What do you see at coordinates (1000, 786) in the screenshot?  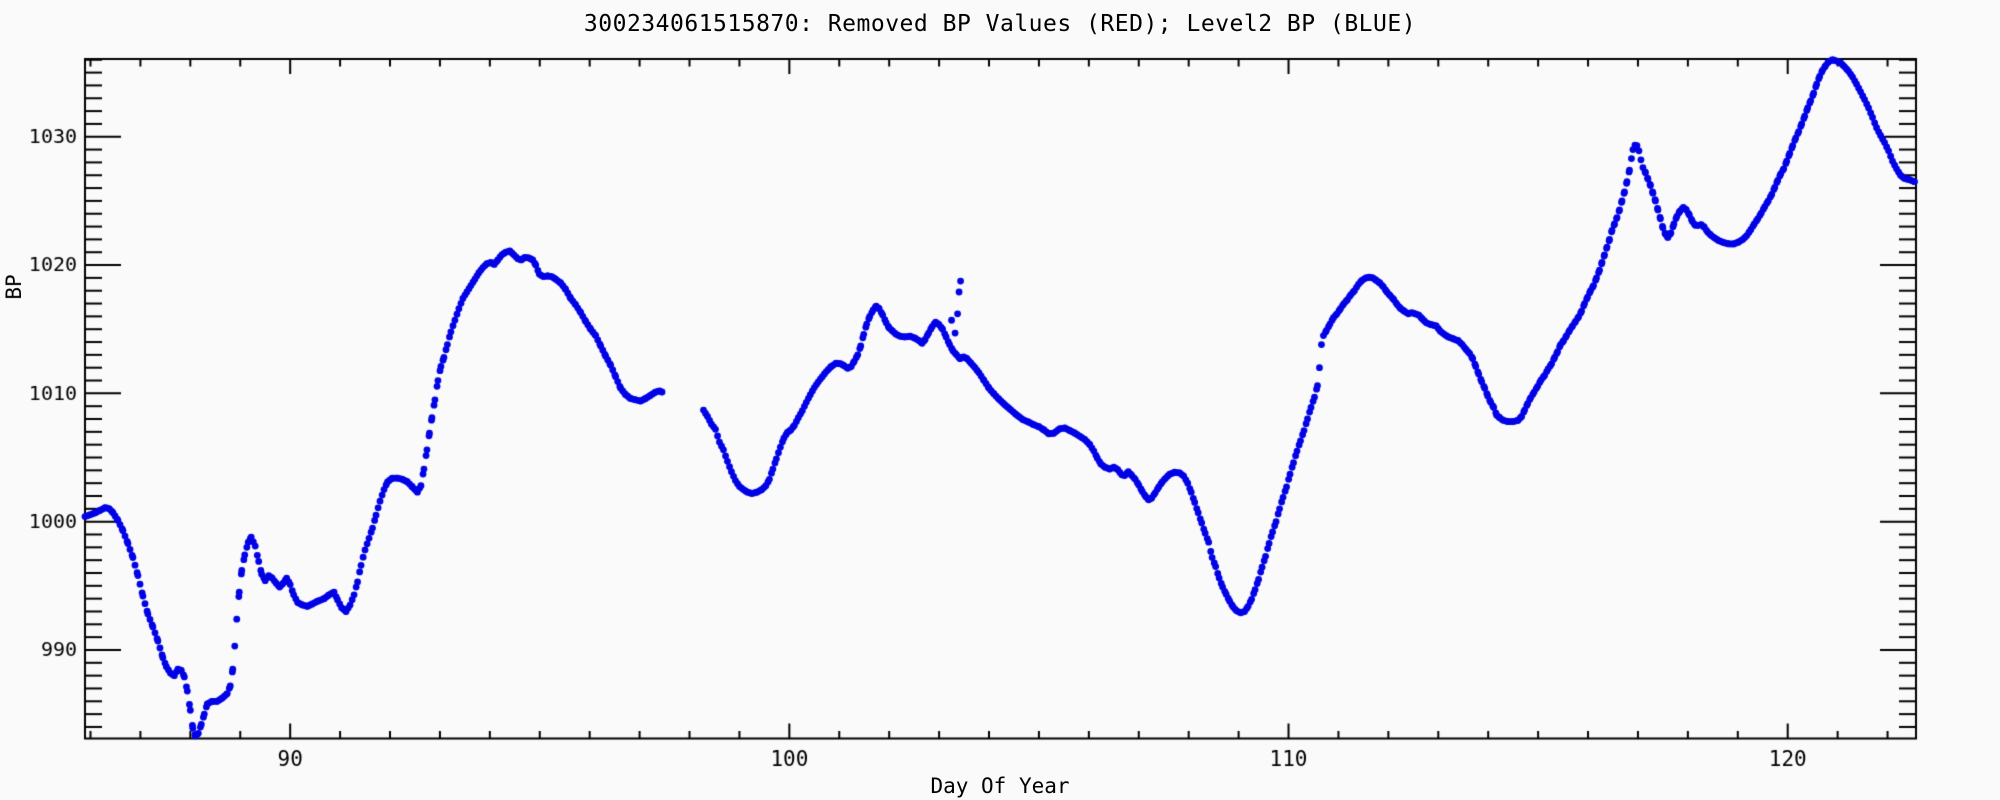 I see `x-axis-label: Day Of Year` at bounding box center [1000, 786].